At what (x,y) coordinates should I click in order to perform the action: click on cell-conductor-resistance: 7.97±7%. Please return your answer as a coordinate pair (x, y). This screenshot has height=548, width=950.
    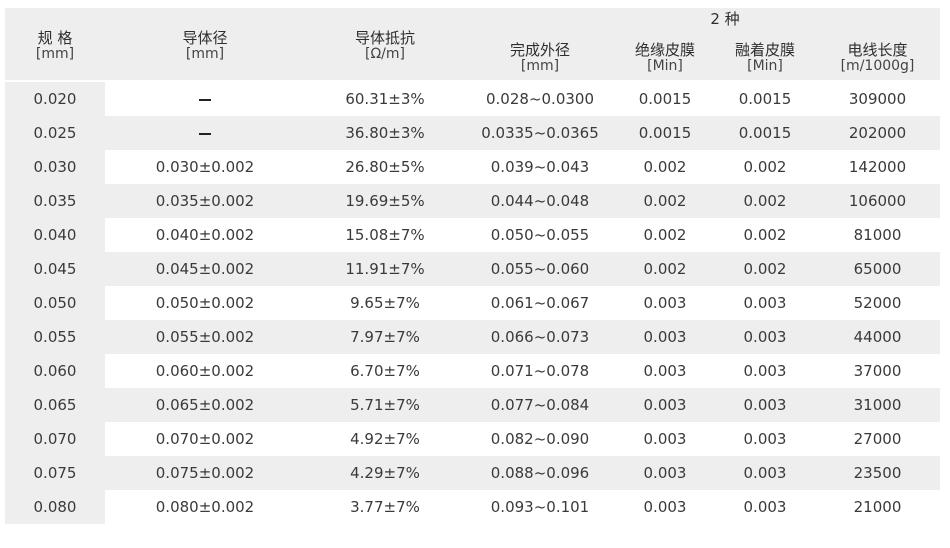
    Looking at the image, I should click on (385, 337).